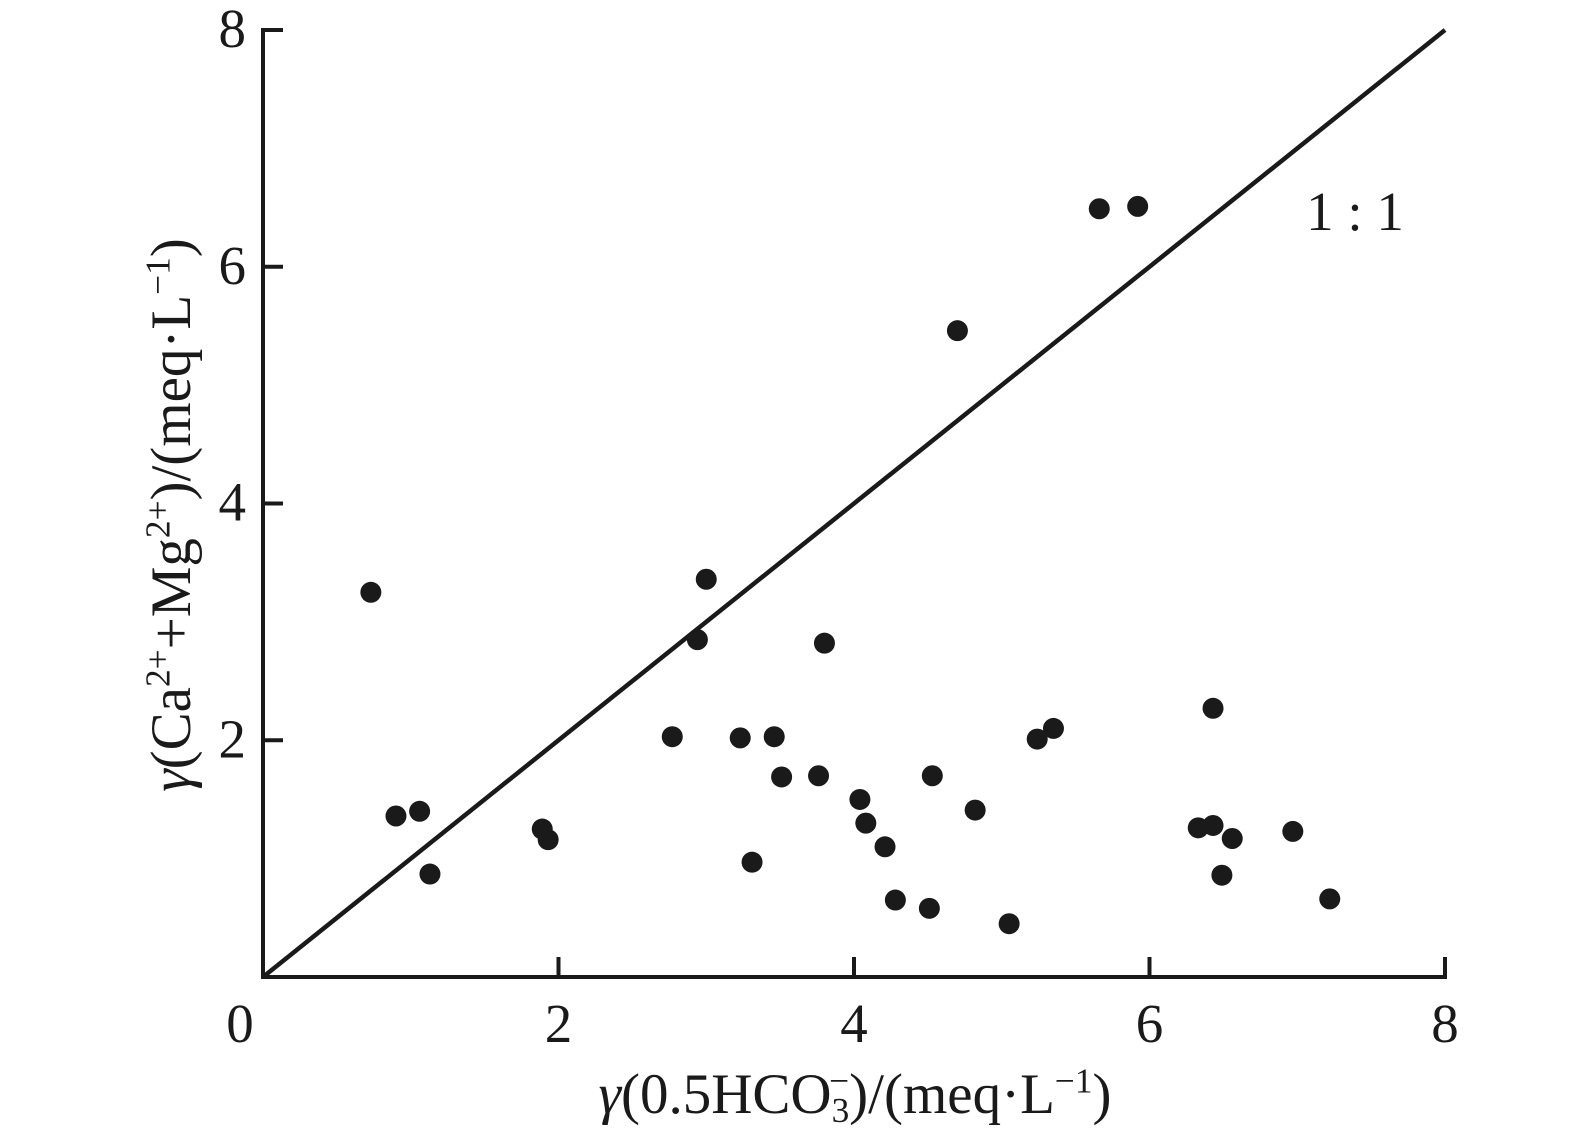 The height and width of the screenshot is (1139, 1575). Describe the element at coordinates (233, 29) in the screenshot. I see `y-tick-label: 8` at that location.